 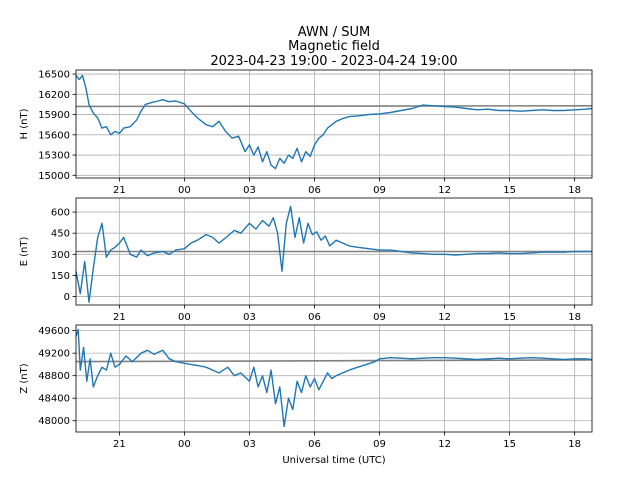 I want to click on y-tick-label: 48400, so click(x=54, y=399).